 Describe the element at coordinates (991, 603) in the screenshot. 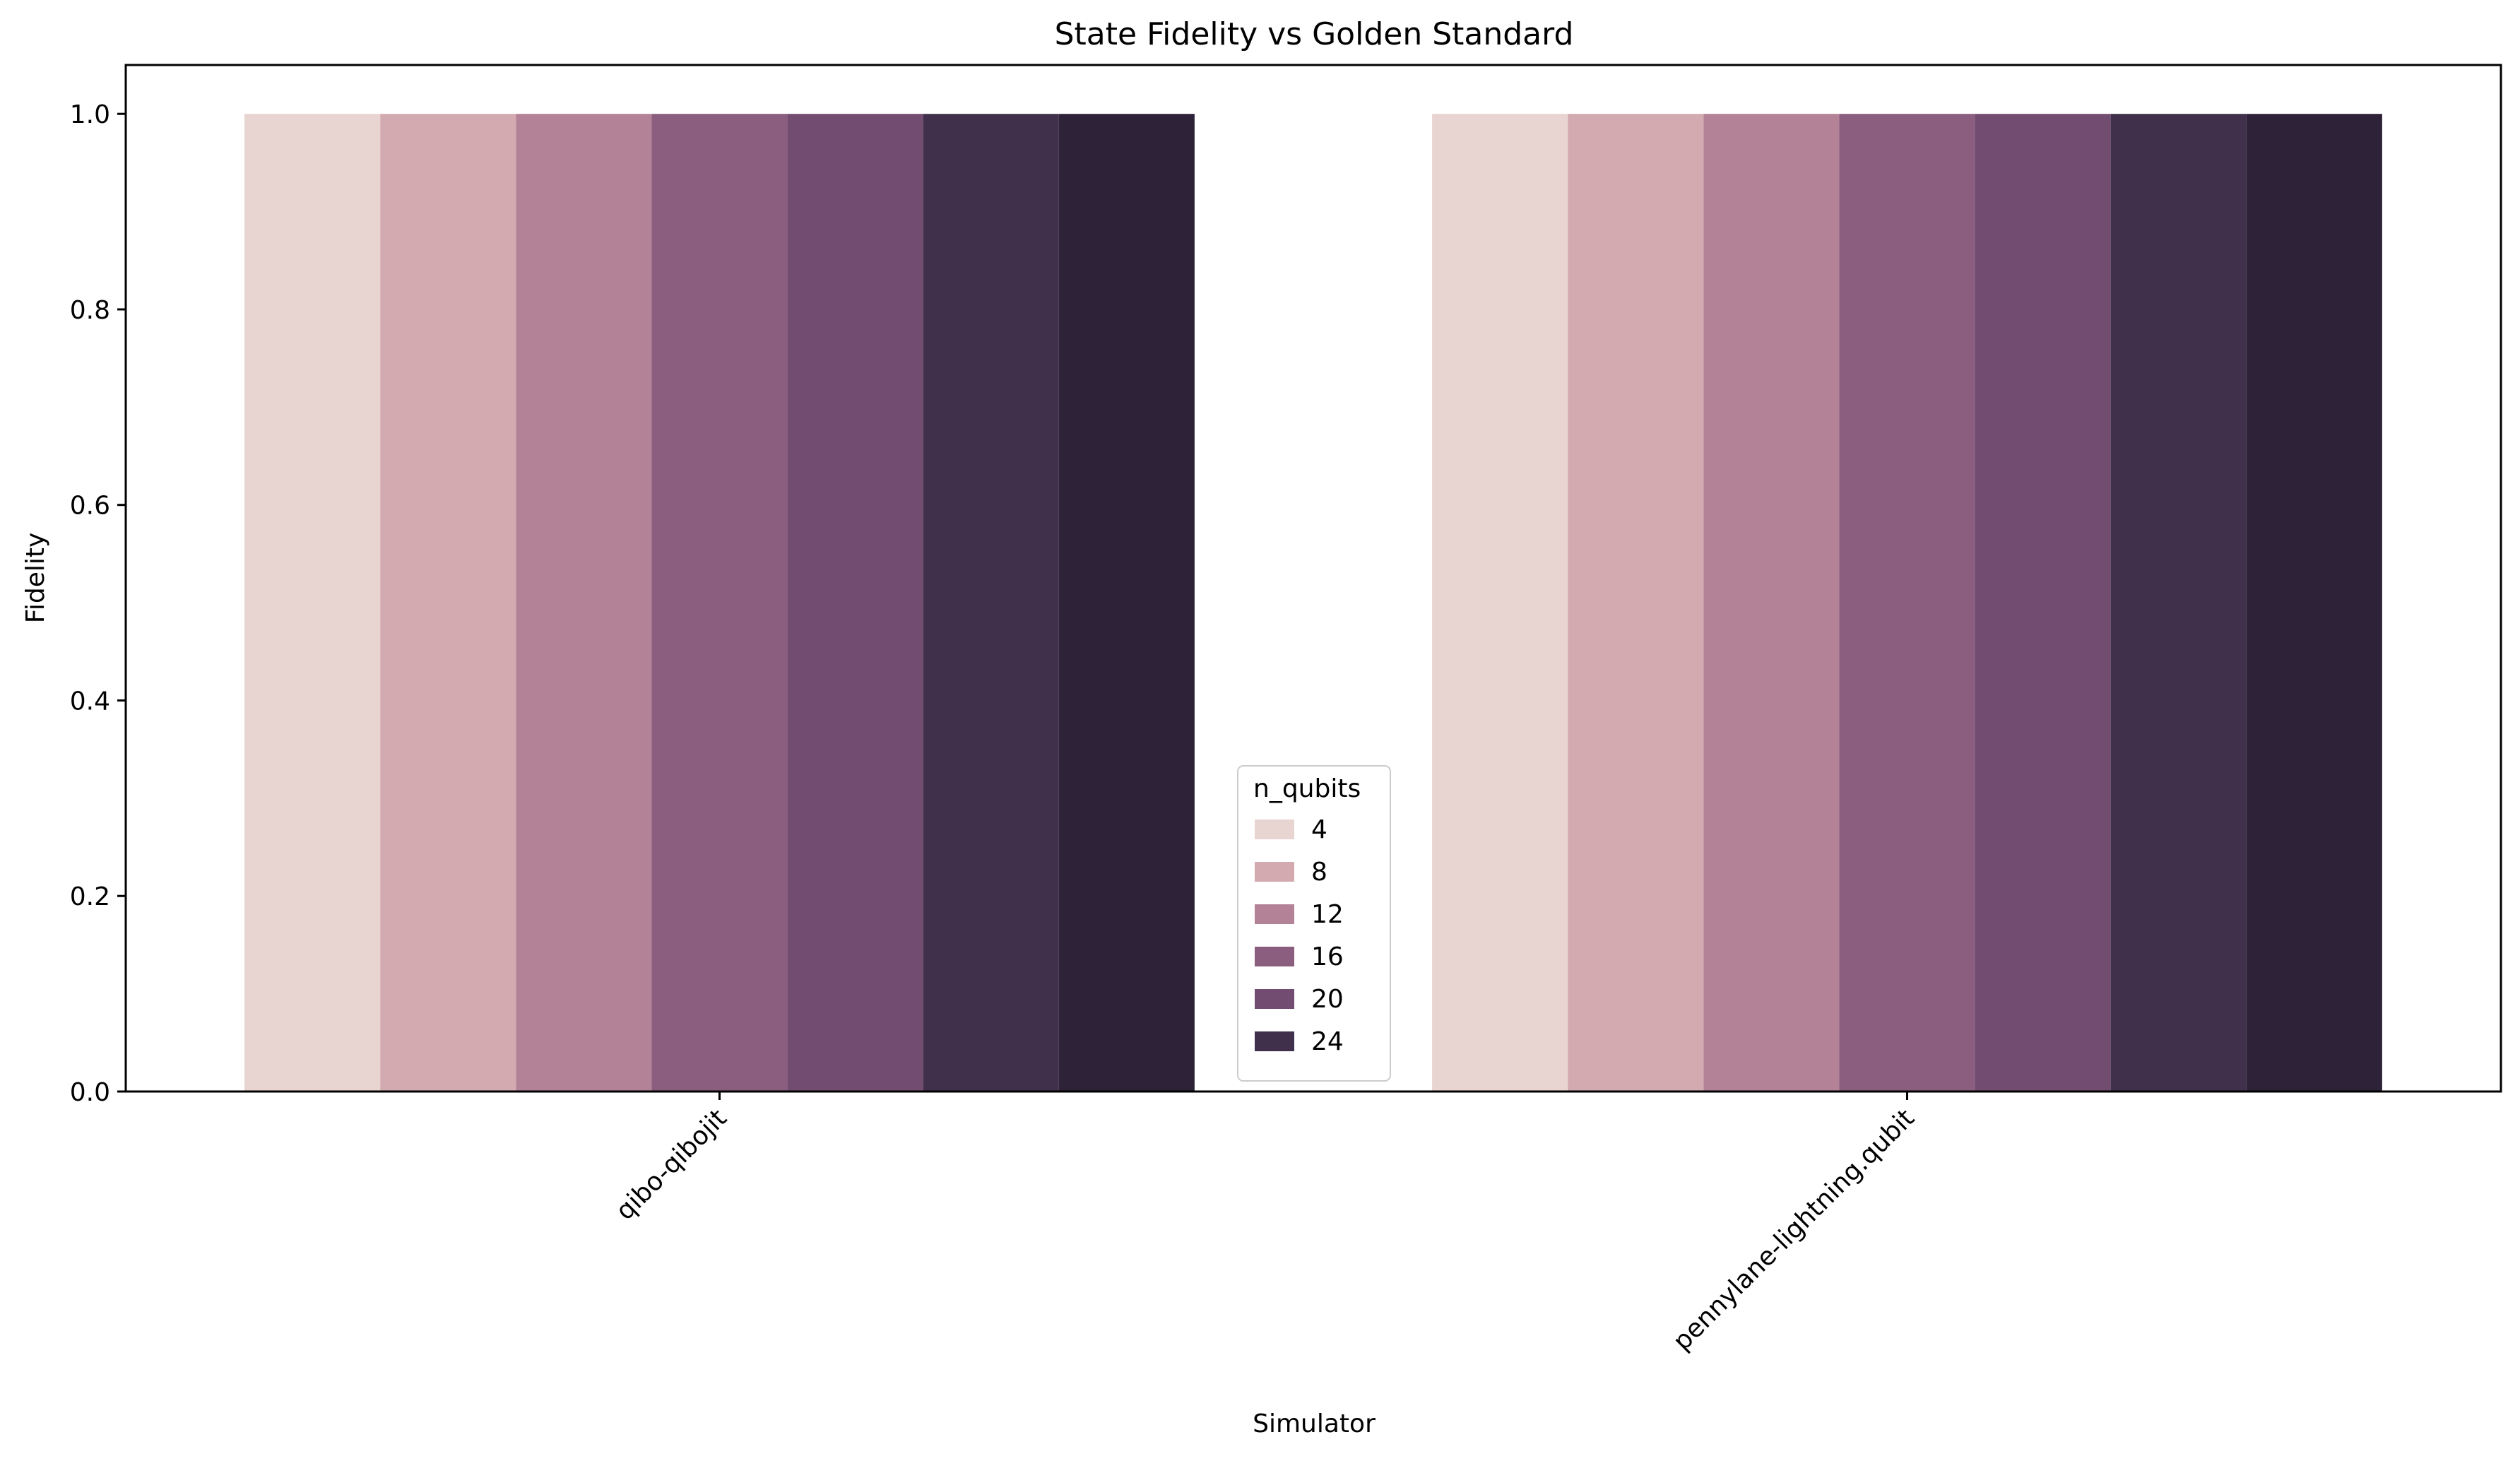

I see `bar-24-qibo-qibojit` at that location.